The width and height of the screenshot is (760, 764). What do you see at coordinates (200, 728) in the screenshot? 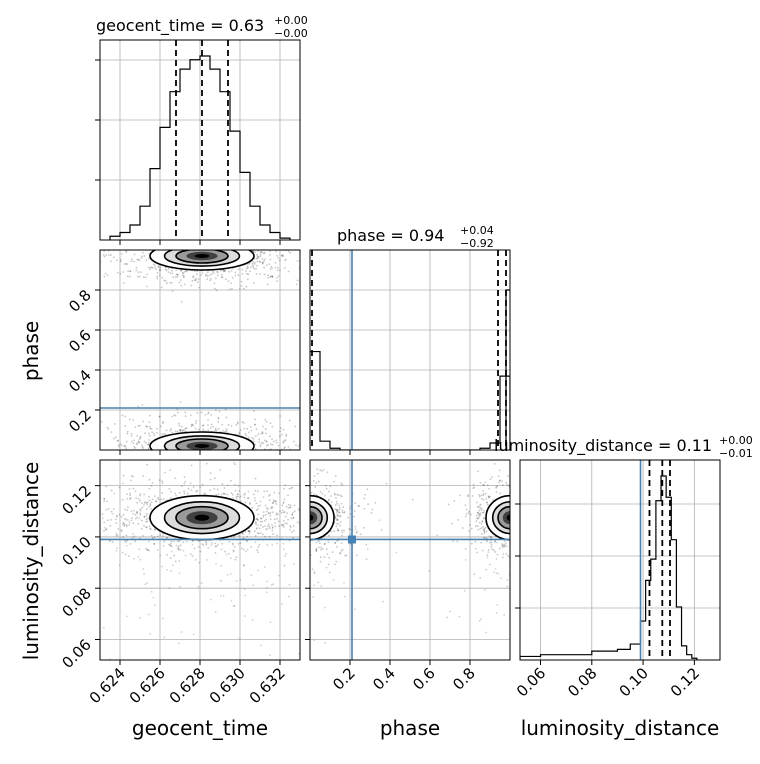
I see `x-axis-label-geocent_time: geocent_time` at bounding box center [200, 728].